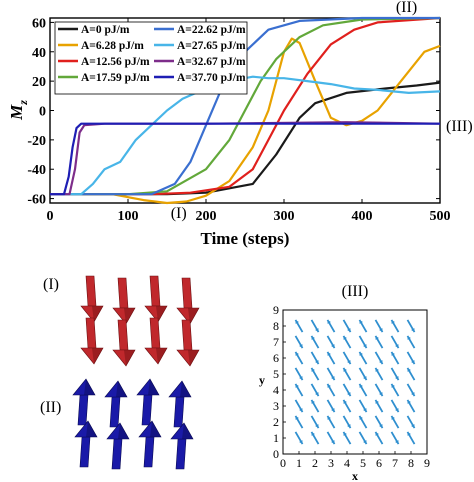  Describe the element at coordinates (51, 284) in the screenshot. I see `panel-label-I: (I)` at that location.